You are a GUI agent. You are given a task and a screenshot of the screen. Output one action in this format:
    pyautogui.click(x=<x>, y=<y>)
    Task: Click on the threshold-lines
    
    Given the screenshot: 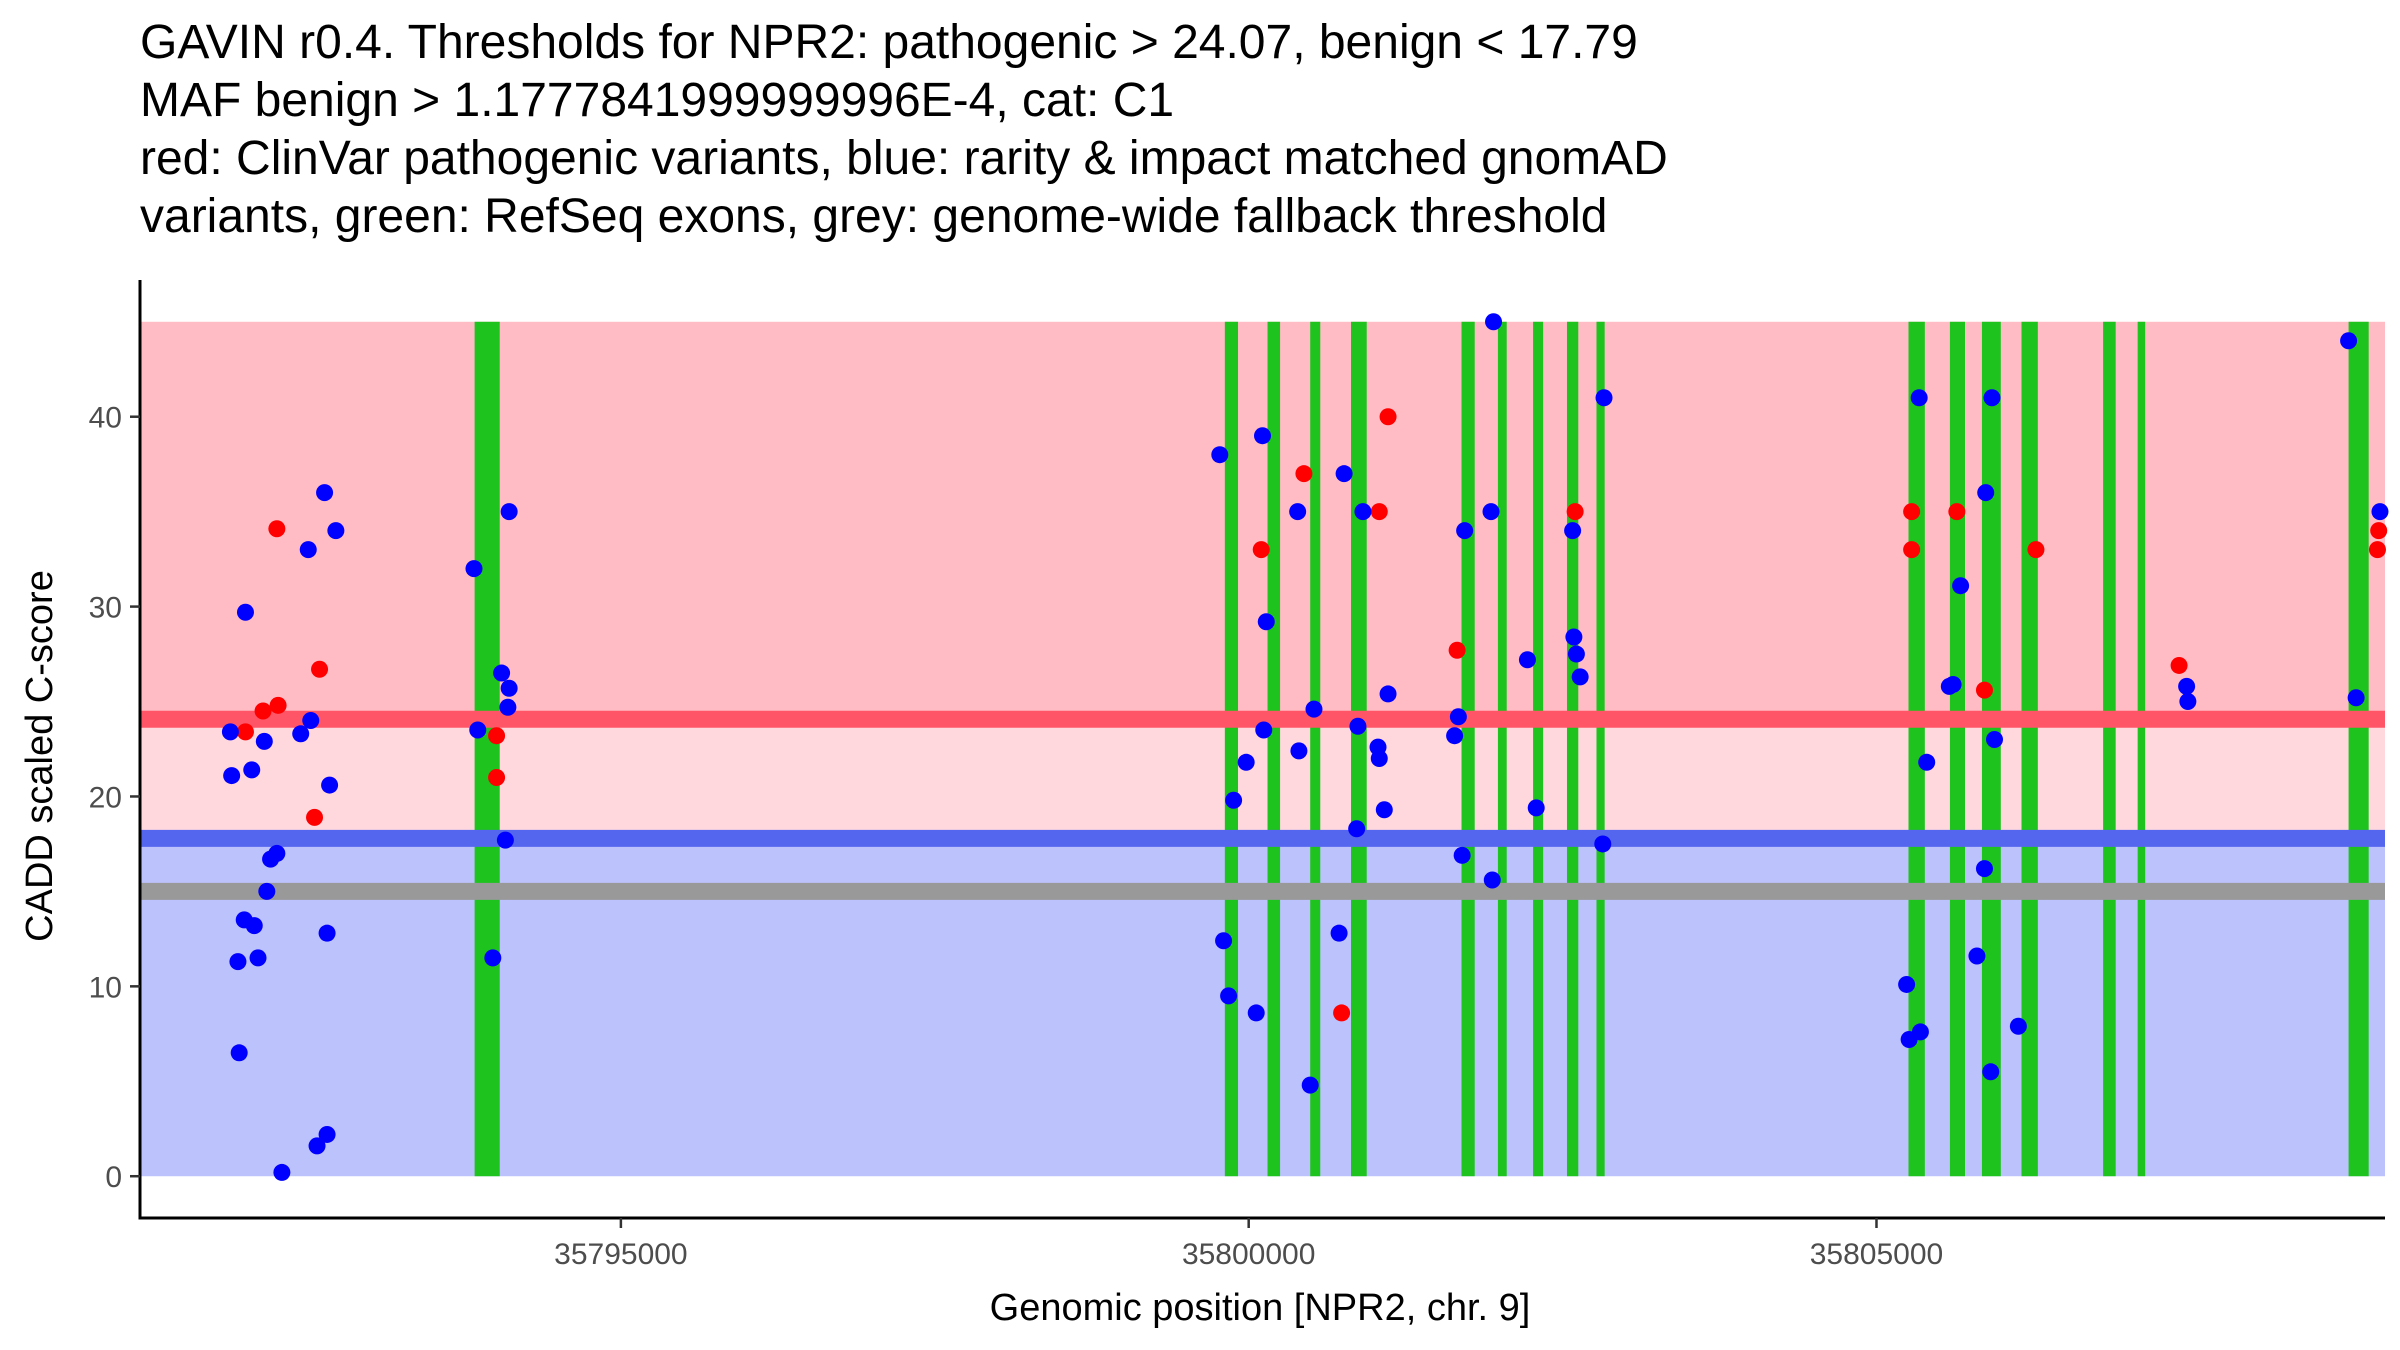 What is the action you would take?
    pyautogui.click(x=1262, y=805)
    